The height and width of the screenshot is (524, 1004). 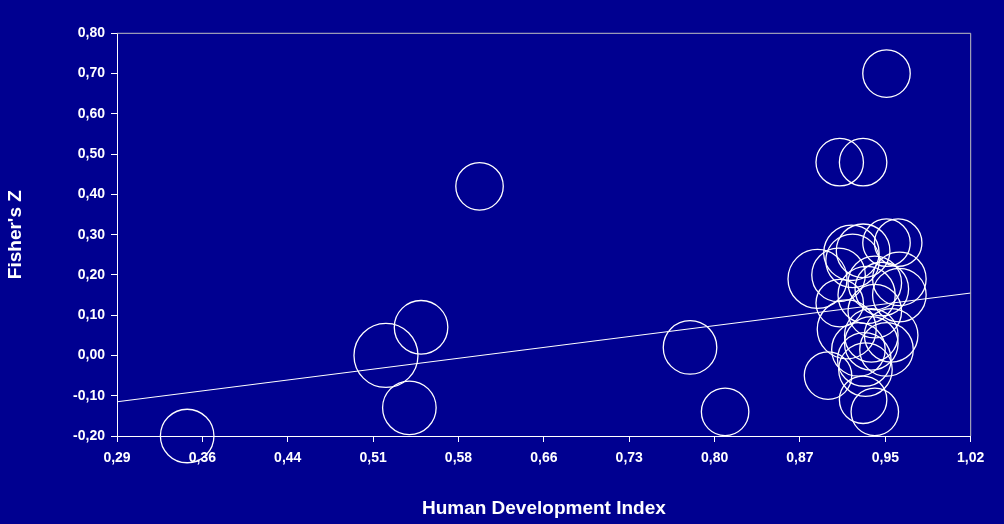 I want to click on x-tick-label: 0,44, so click(x=288, y=457).